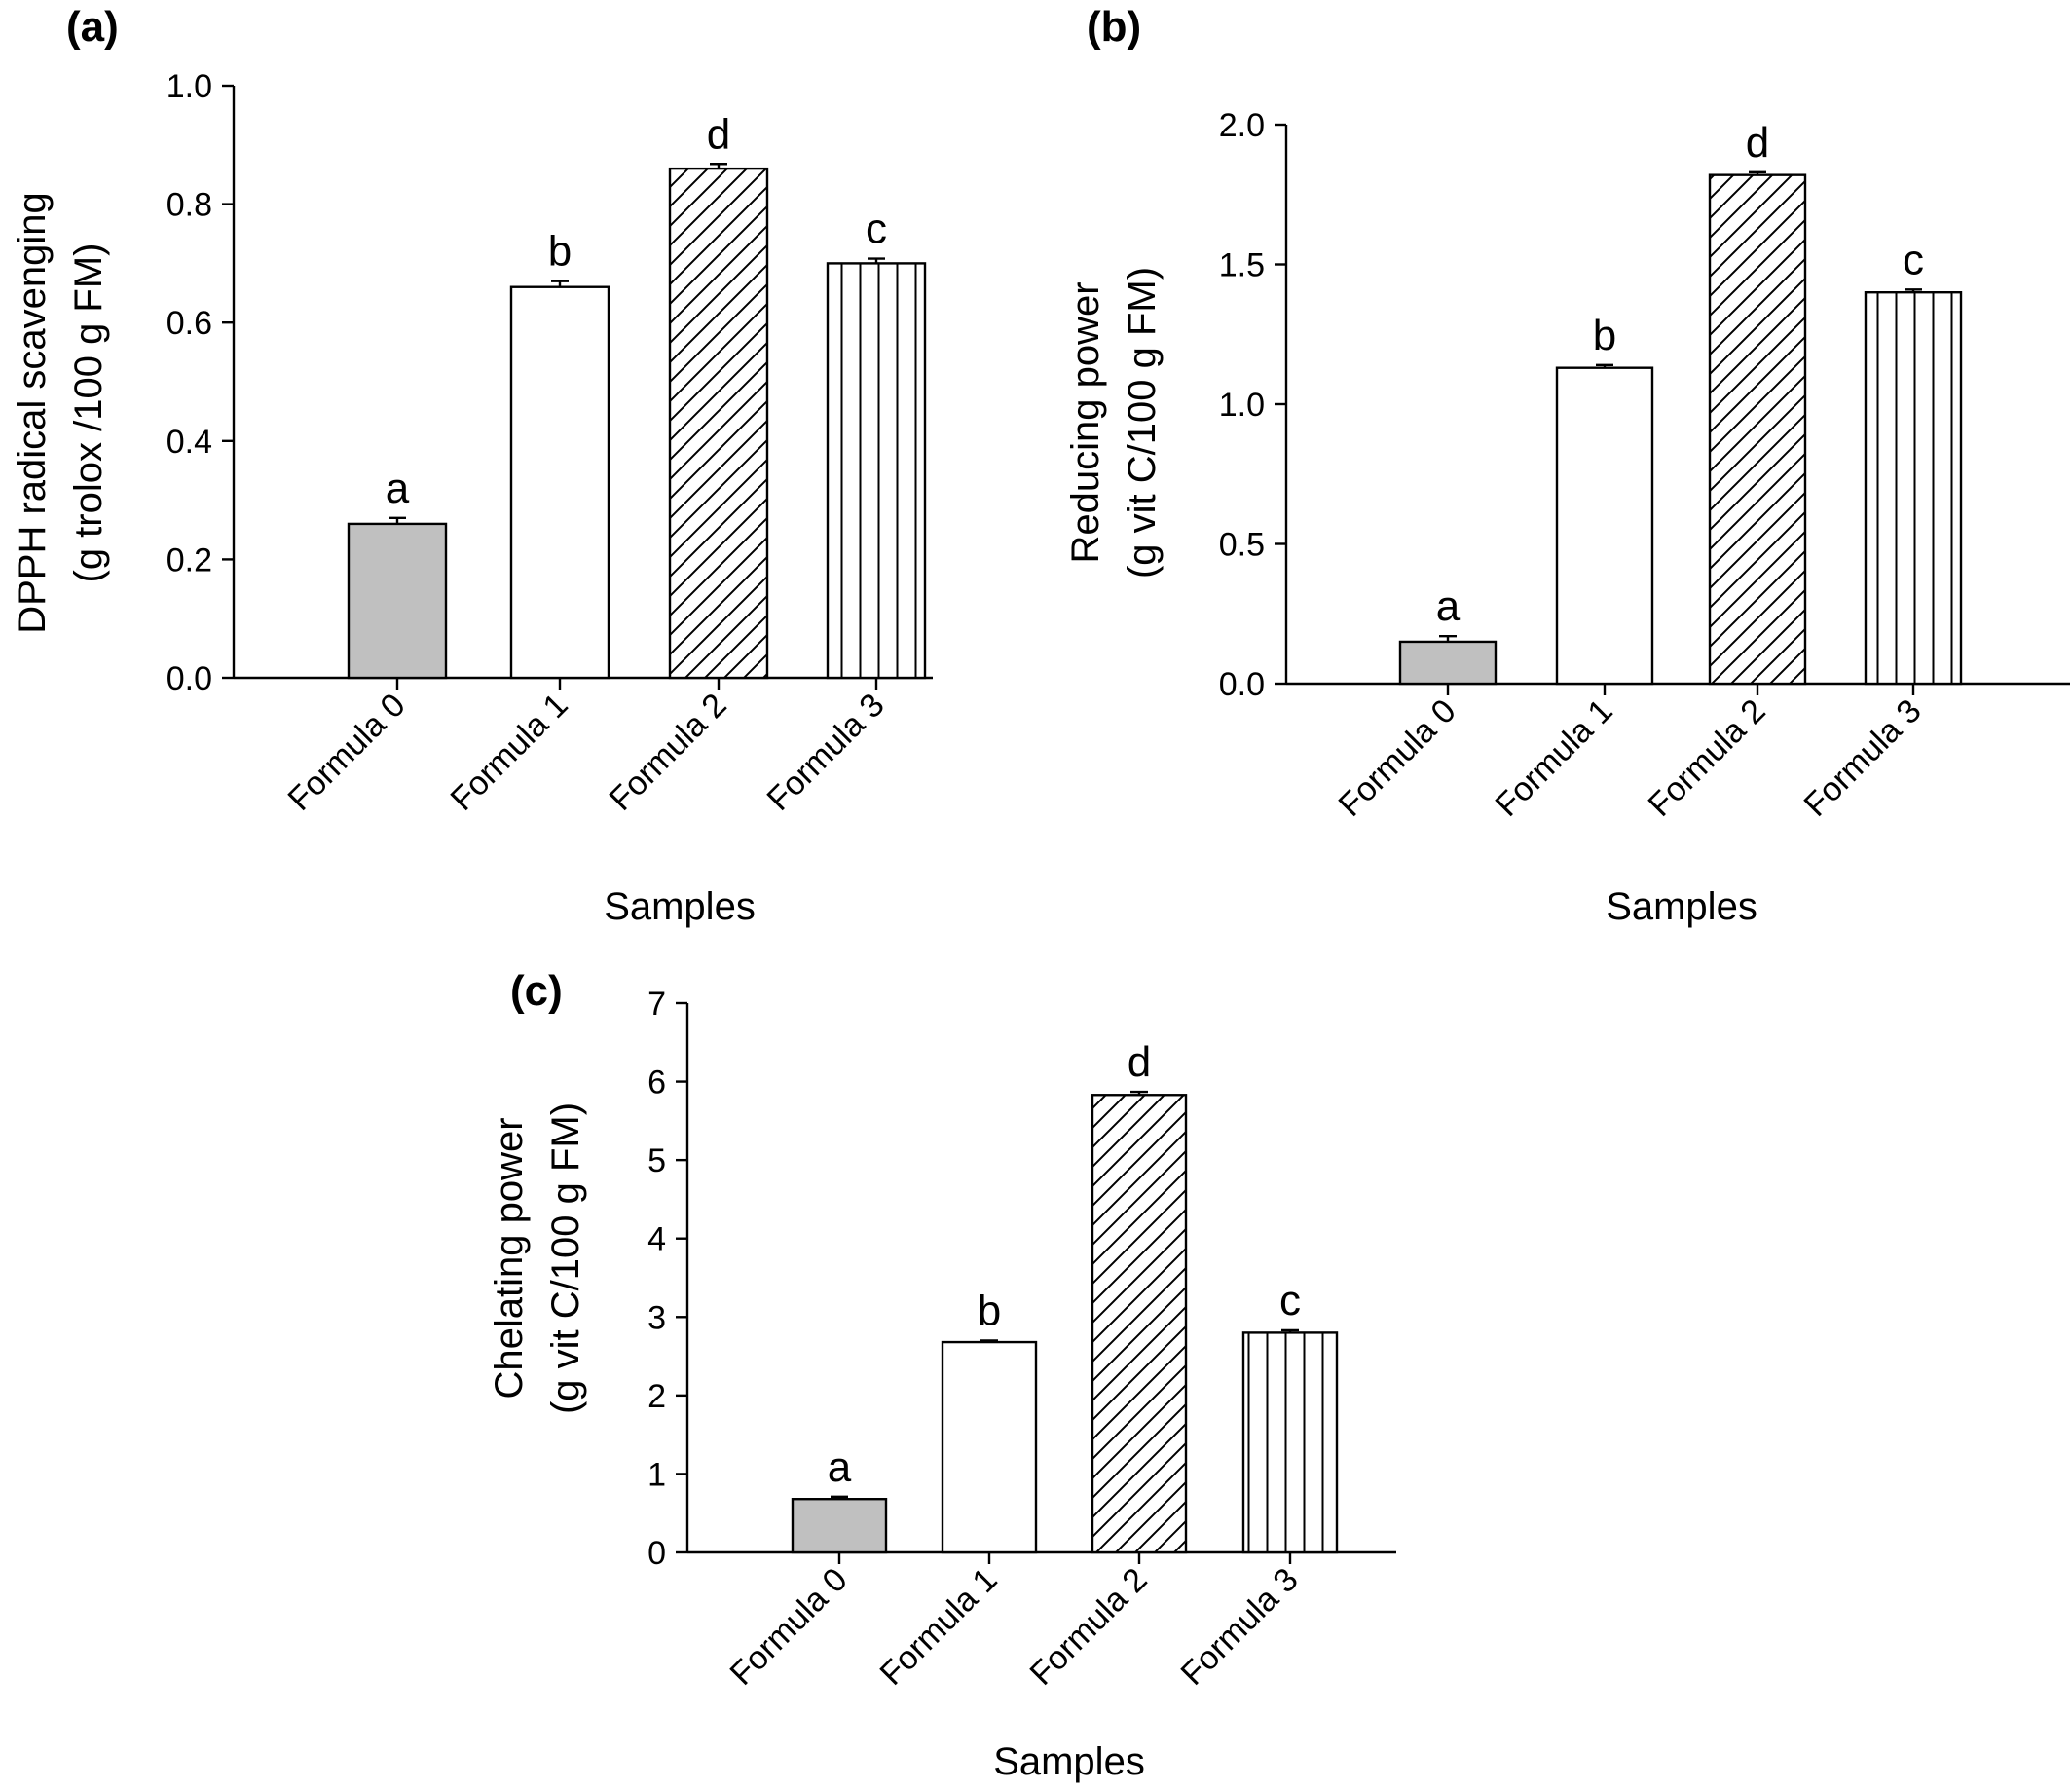 Image resolution: width=2072 pixels, height=1792 pixels. What do you see at coordinates (1448, 606) in the screenshot?
I see `panel-b-significance-letter: a` at bounding box center [1448, 606].